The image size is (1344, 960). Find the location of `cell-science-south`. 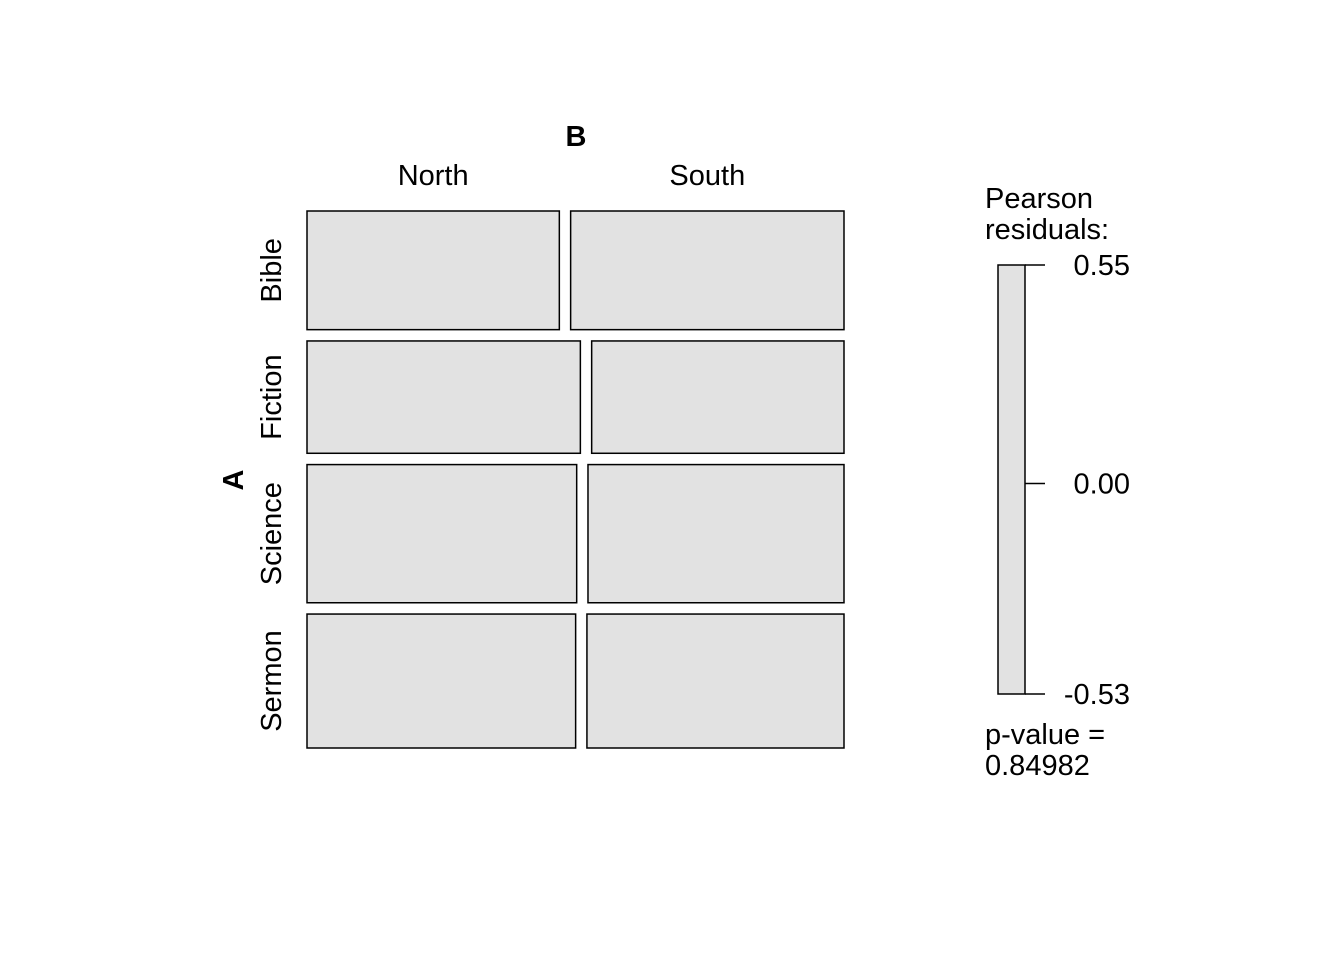

cell-science-south is located at coordinates (716, 533).